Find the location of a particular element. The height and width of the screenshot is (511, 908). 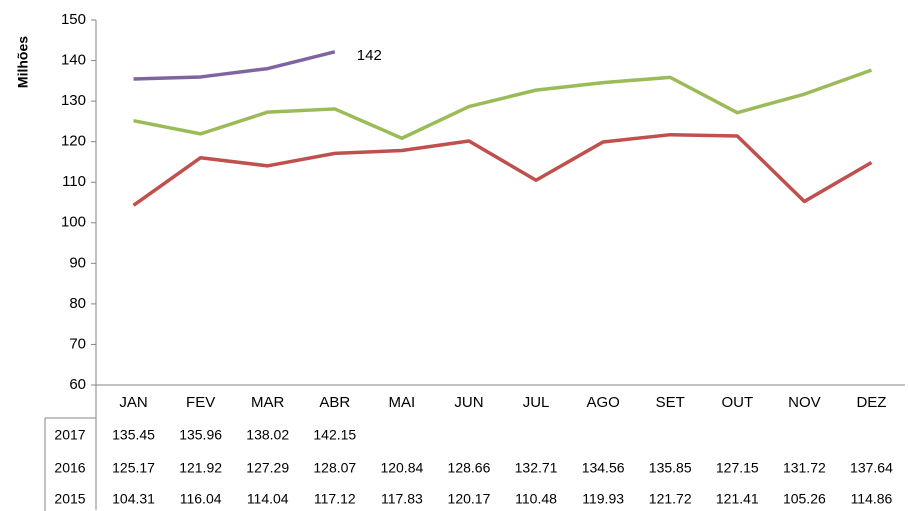

table-cell: 105.26 is located at coordinates (804, 499).